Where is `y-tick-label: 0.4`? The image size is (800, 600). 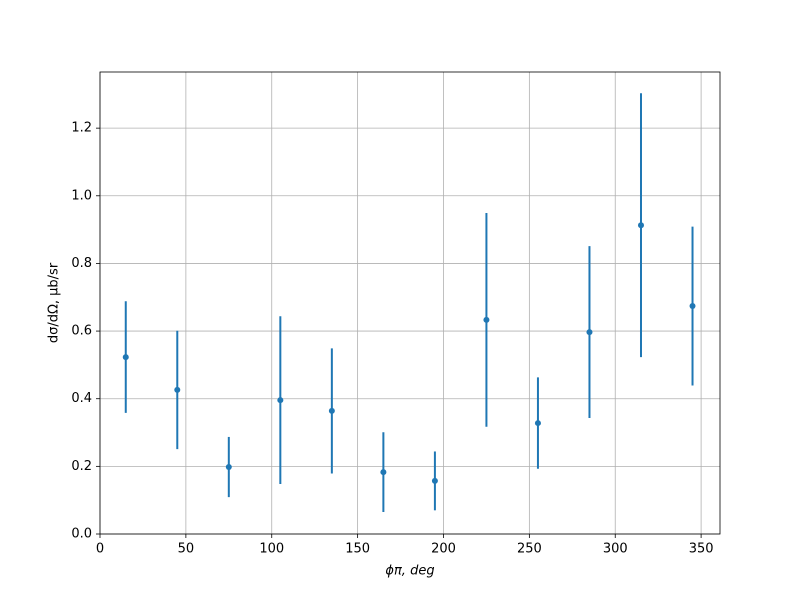
y-tick-label: 0.4 is located at coordinates (81, 398).